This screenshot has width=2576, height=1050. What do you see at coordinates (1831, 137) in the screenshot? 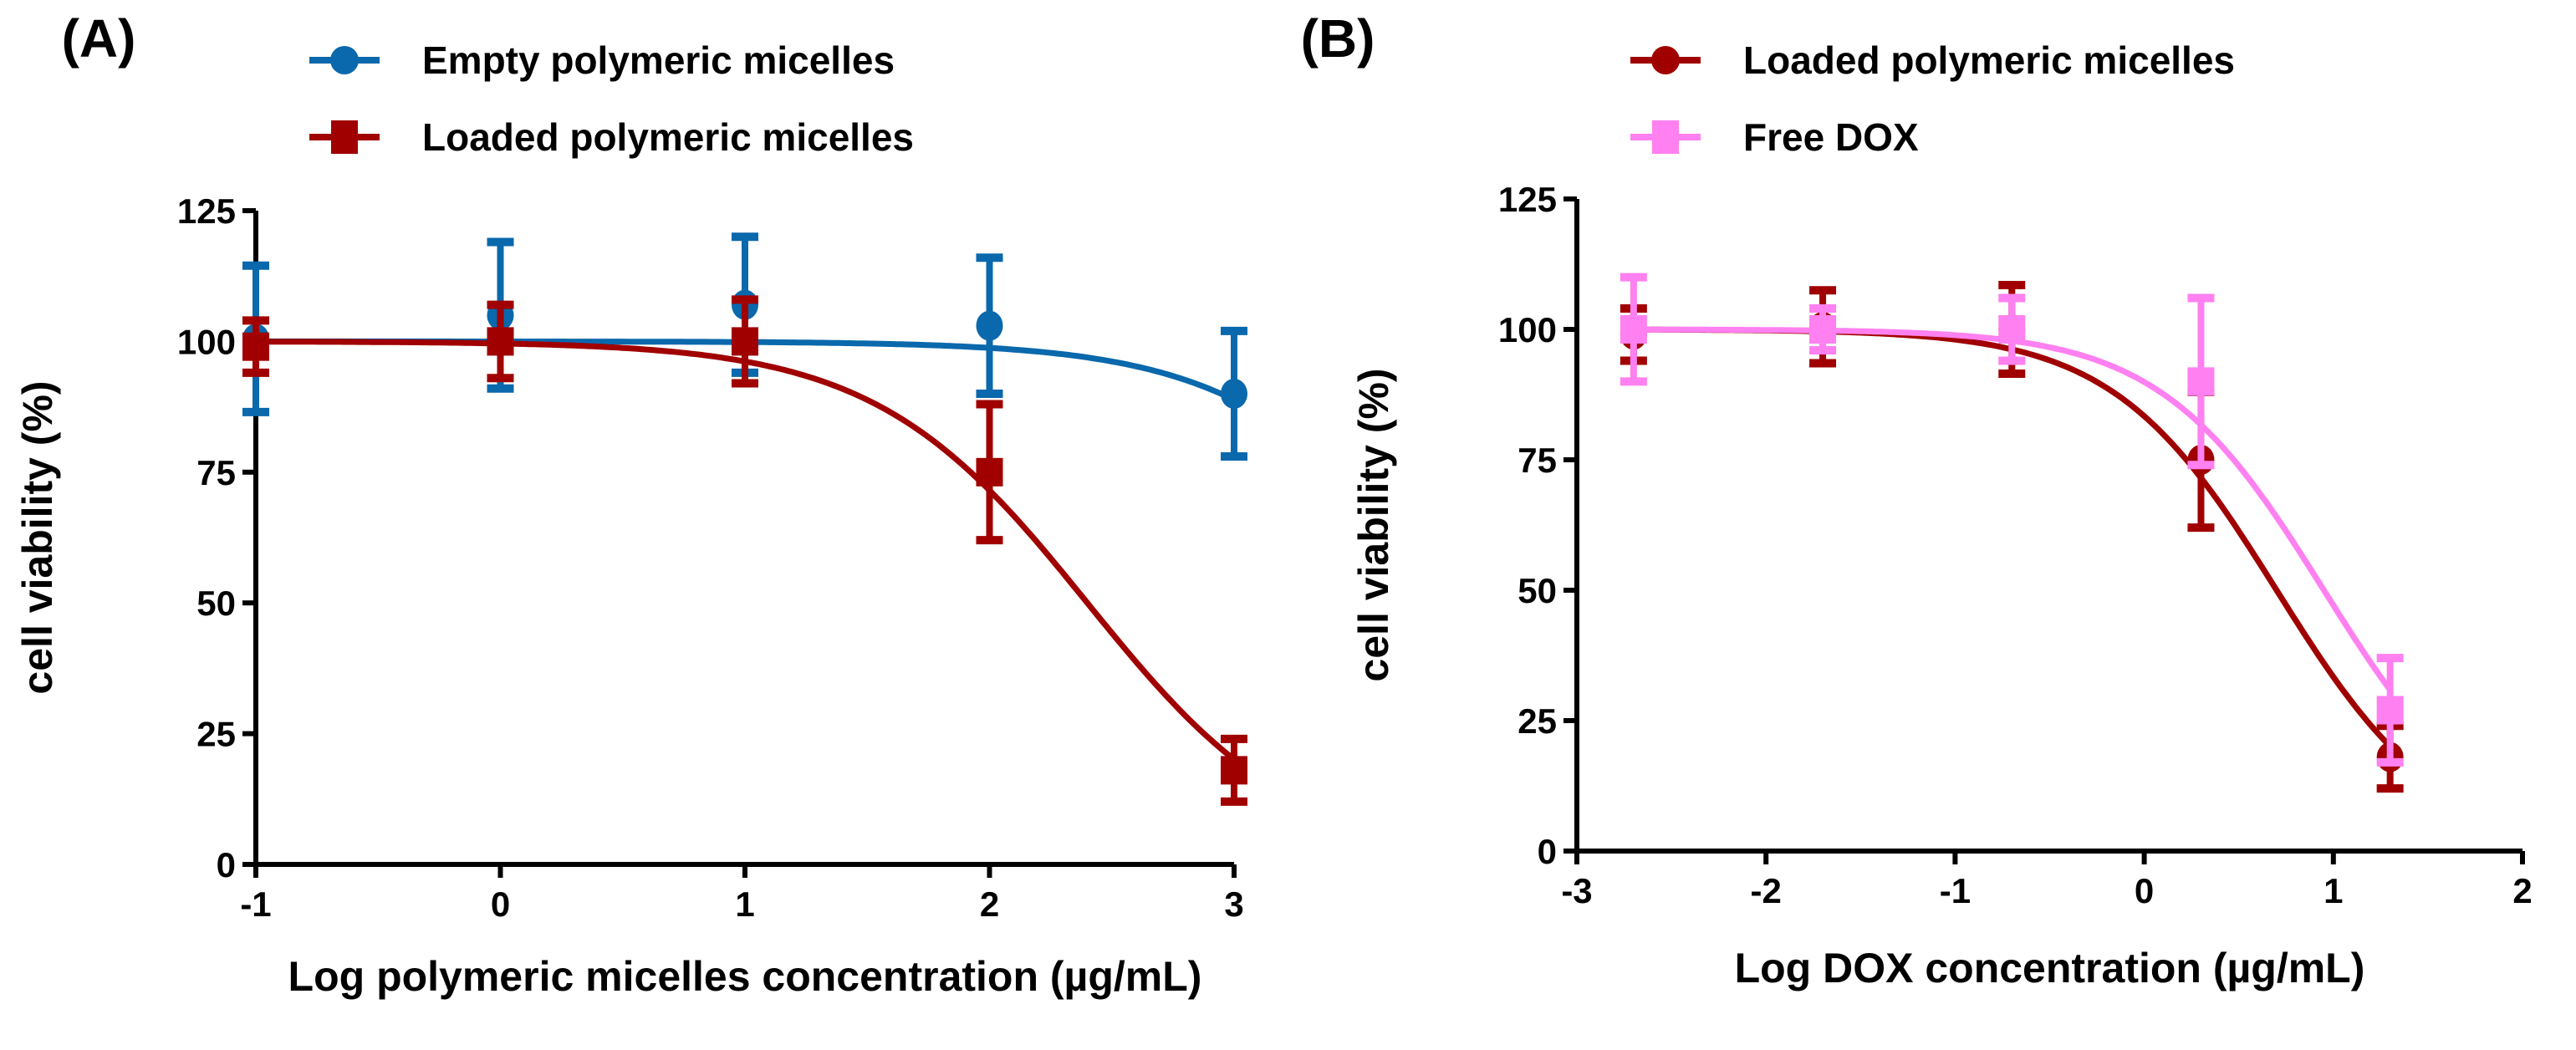
I see `legend-label: Free DOX` at bounding box center [1831, 137].